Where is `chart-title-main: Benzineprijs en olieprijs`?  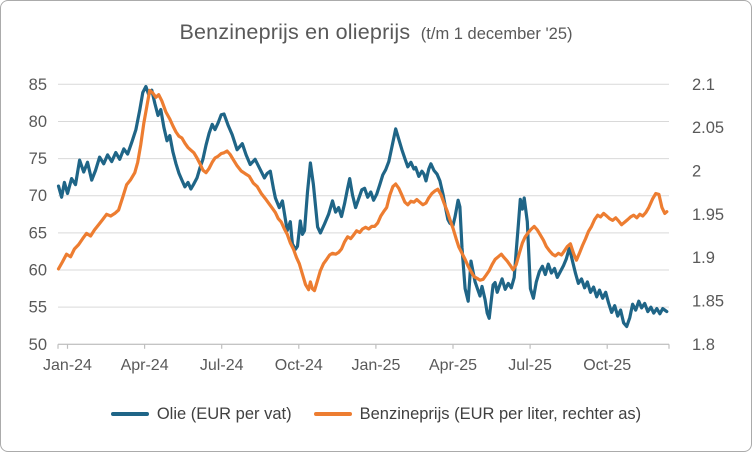 chart-title-main: Benzineprijs en olieprijs is located at coordinates (295, 32).